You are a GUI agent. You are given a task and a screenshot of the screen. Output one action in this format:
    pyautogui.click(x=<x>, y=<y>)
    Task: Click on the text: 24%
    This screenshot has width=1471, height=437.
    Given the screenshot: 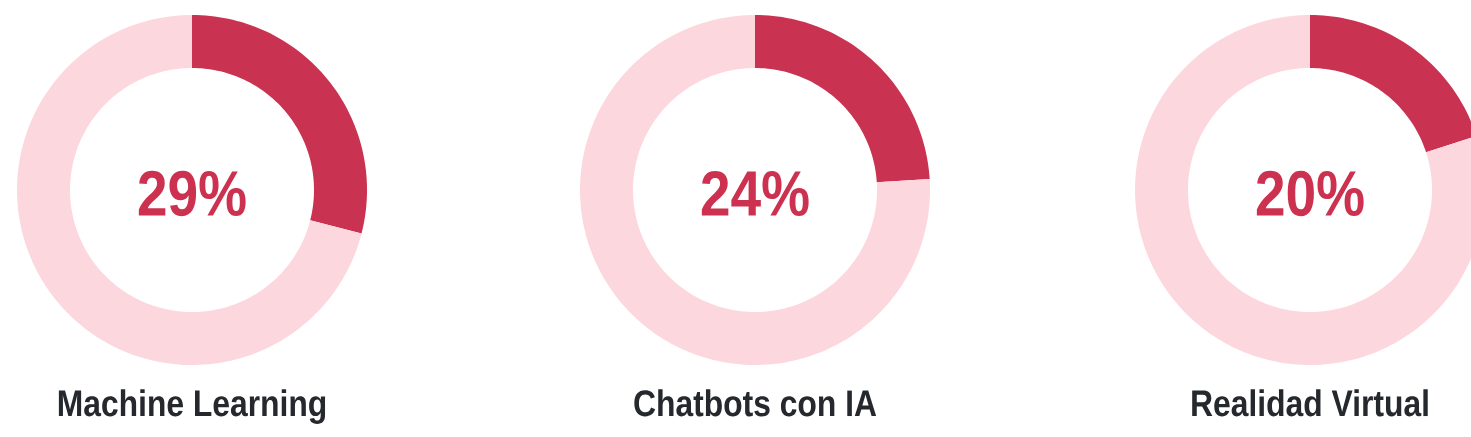 What is the action you would take?
    pyautogui.click(x=755, y=193)
    